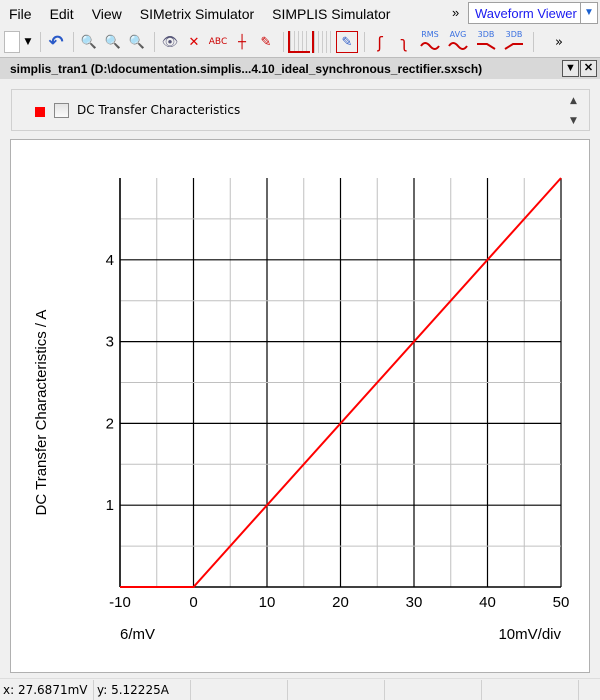 Image resolution: width=600 pixels, height=700 pixels. I want to click on legend-label: DC Transfer Characteristics, so click(159, 110).